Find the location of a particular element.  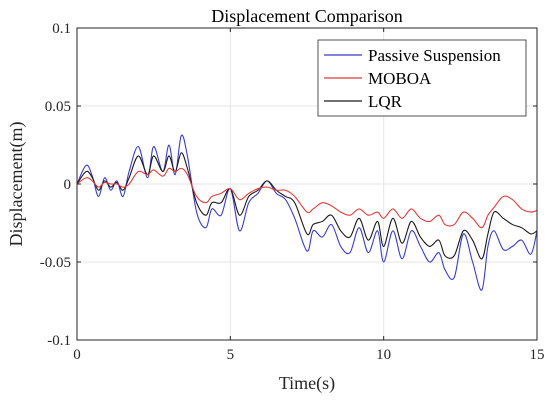

y-tick-label: 0.1 is located at coordinates (61, 29).